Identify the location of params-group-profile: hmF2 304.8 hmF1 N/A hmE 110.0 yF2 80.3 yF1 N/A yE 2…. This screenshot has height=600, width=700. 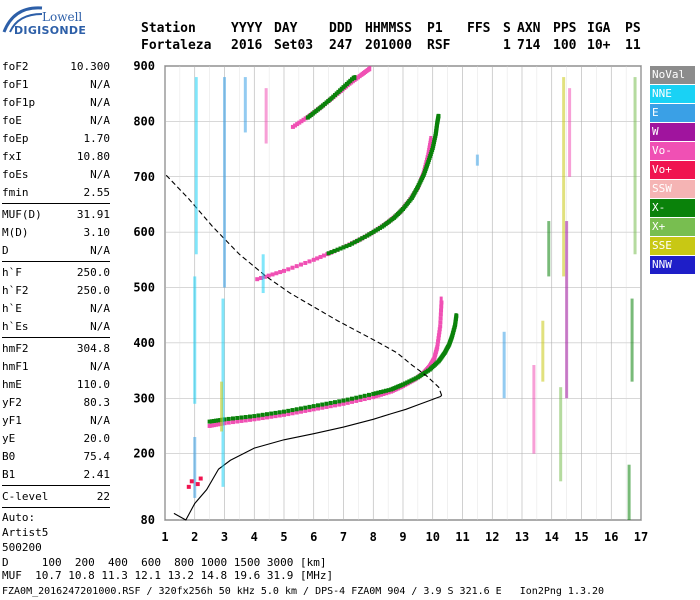
(56, 412).